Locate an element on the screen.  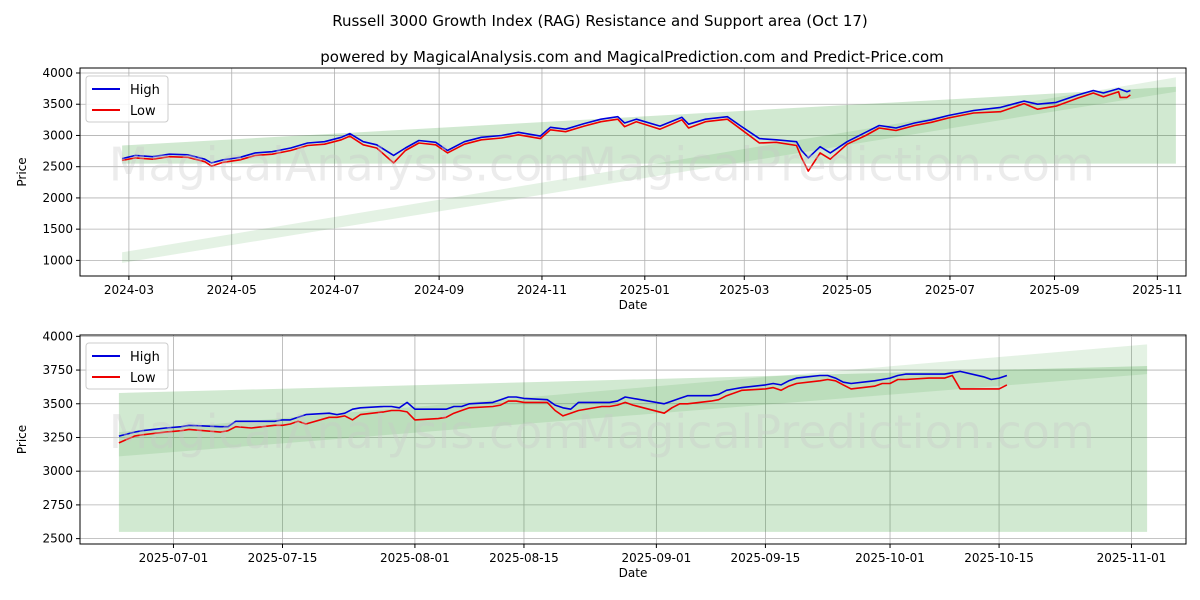
x-tick-label: 2025-01 is located at coordinates (645, 290).